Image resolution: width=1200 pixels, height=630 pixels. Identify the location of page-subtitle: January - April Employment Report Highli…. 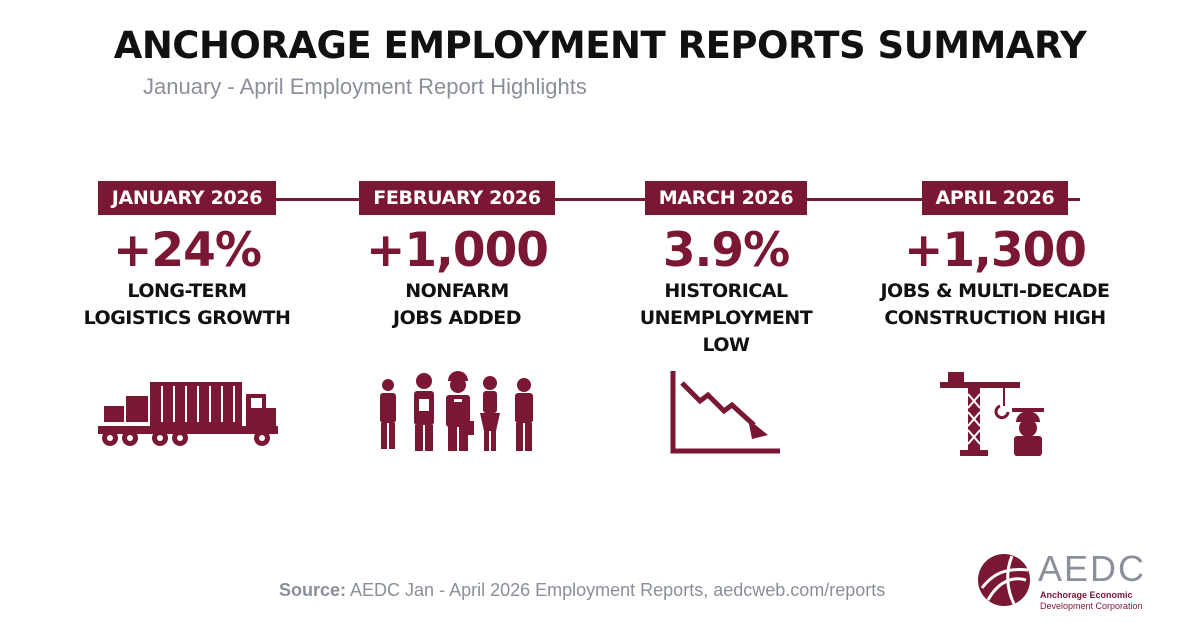
(365, 86).